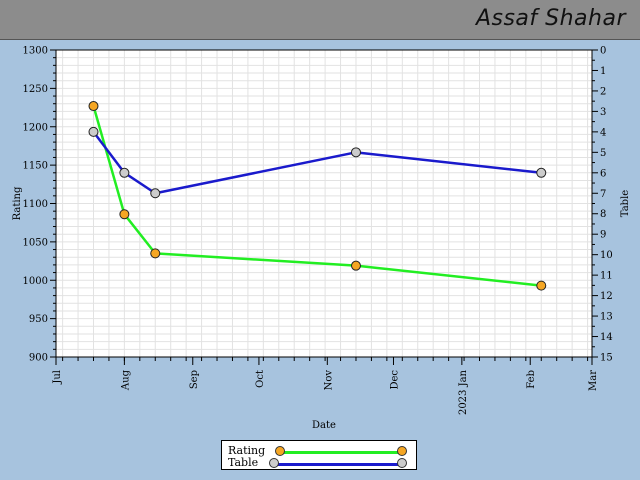 This screenshot has width=640, height=480. I want to click on x-tick-label: Nov, so click(328, 380).